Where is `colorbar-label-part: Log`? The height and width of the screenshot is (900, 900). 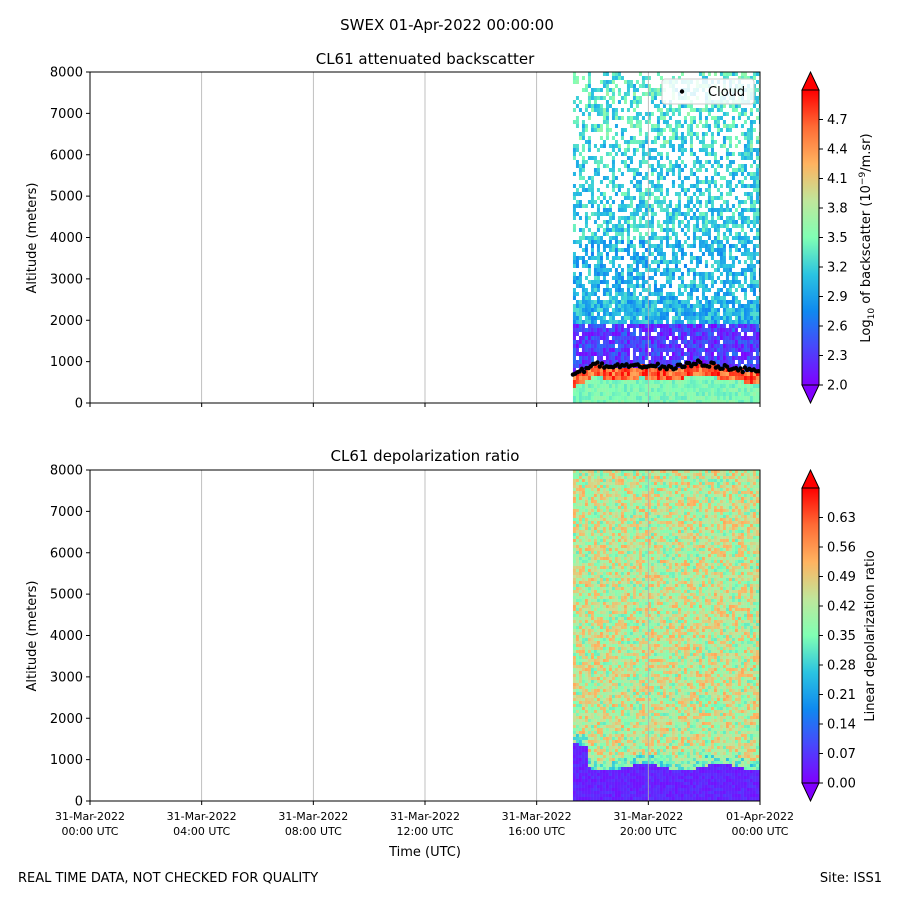 colorbar-label-part: Log is located at coordinates (866, 330).